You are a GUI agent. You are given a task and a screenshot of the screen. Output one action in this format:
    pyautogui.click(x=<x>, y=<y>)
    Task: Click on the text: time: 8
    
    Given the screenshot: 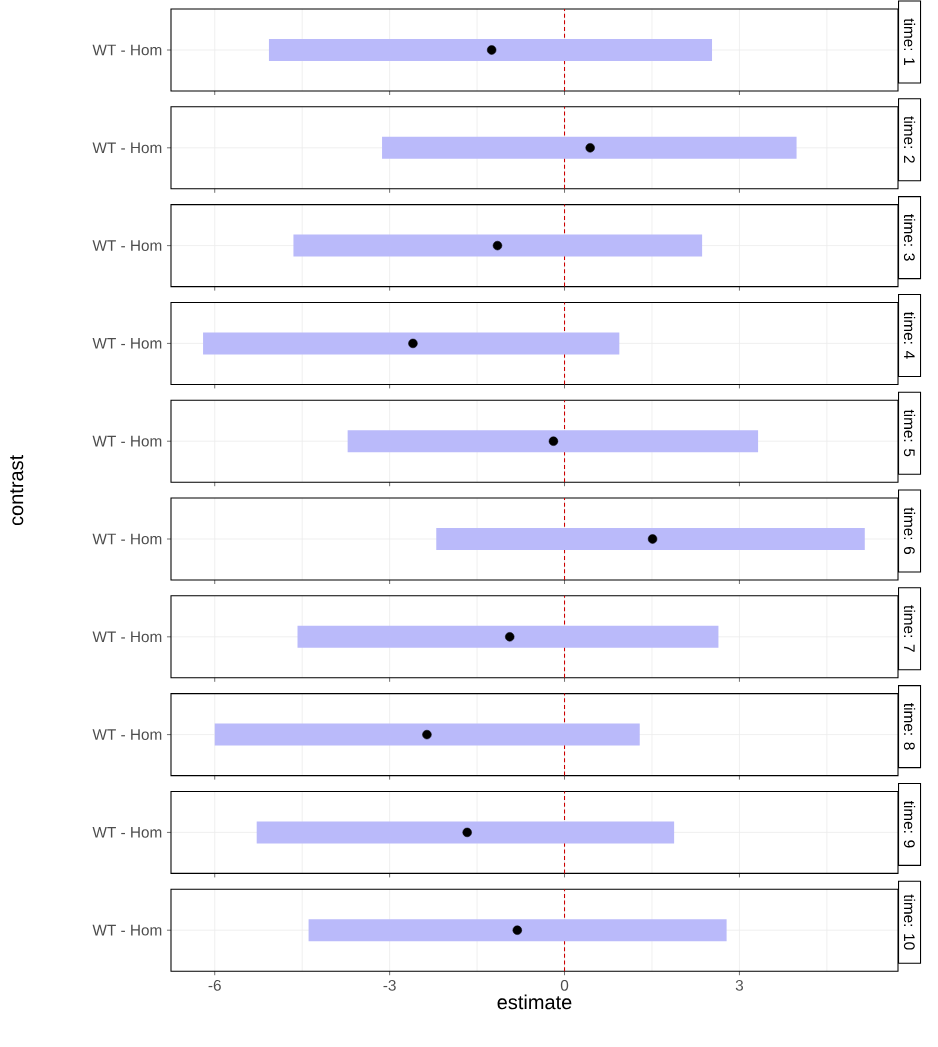 What is the action you would take?
    pyautogui.click(x=909, y=726)
    